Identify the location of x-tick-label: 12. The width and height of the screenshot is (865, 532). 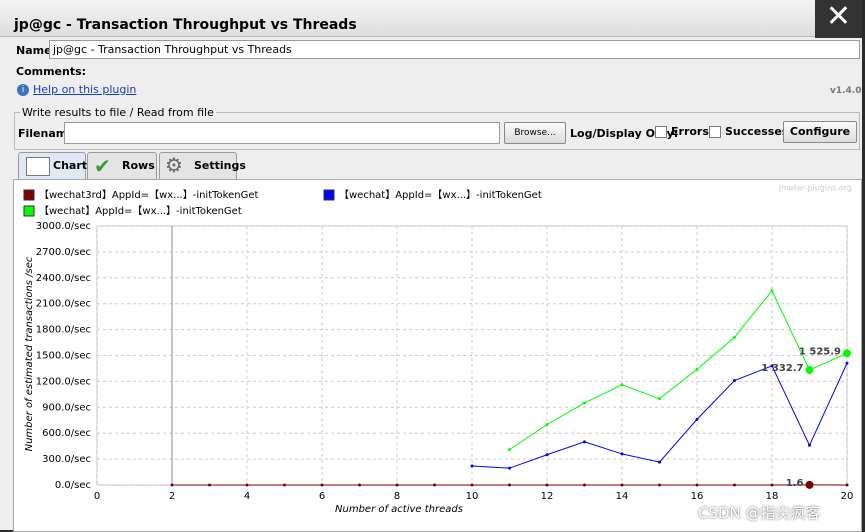
(547, 496).